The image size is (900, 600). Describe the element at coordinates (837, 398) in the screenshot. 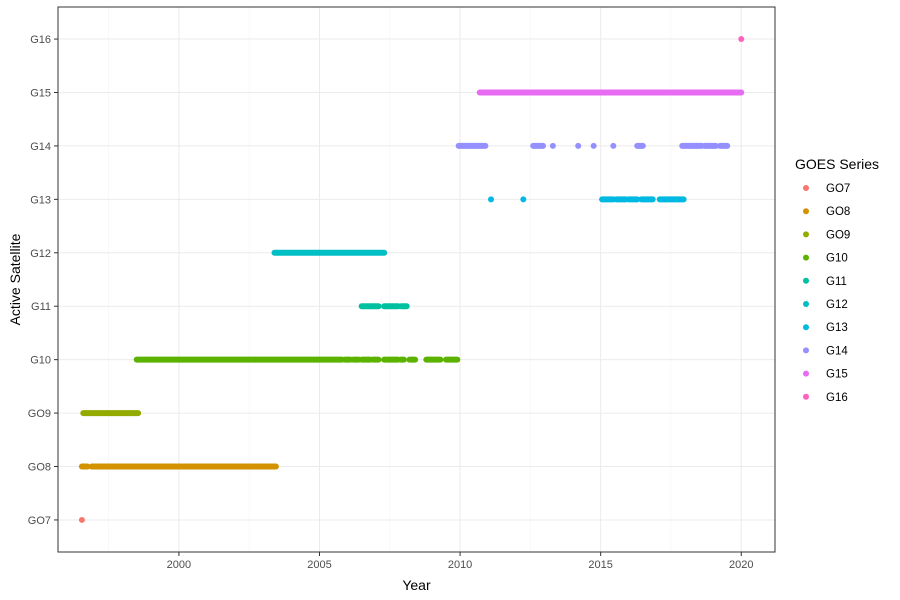

I see `legend-label: G16` at that location.